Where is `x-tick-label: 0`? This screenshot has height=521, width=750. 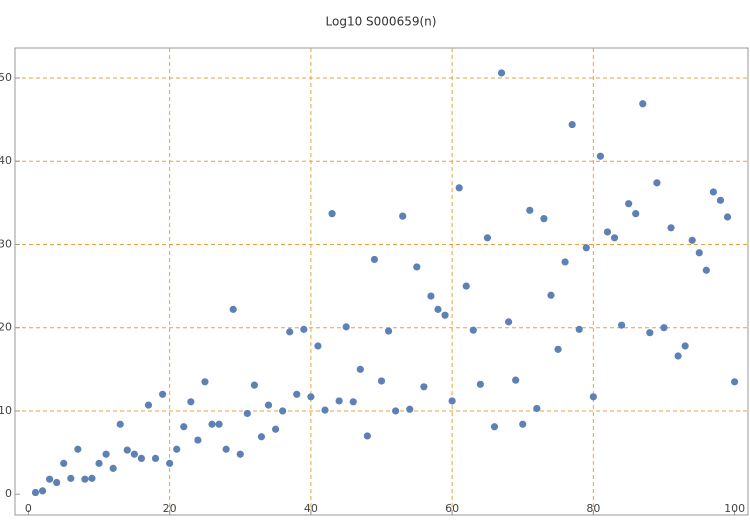
x-tick-label: 0 is located at coordinates (28, 508).